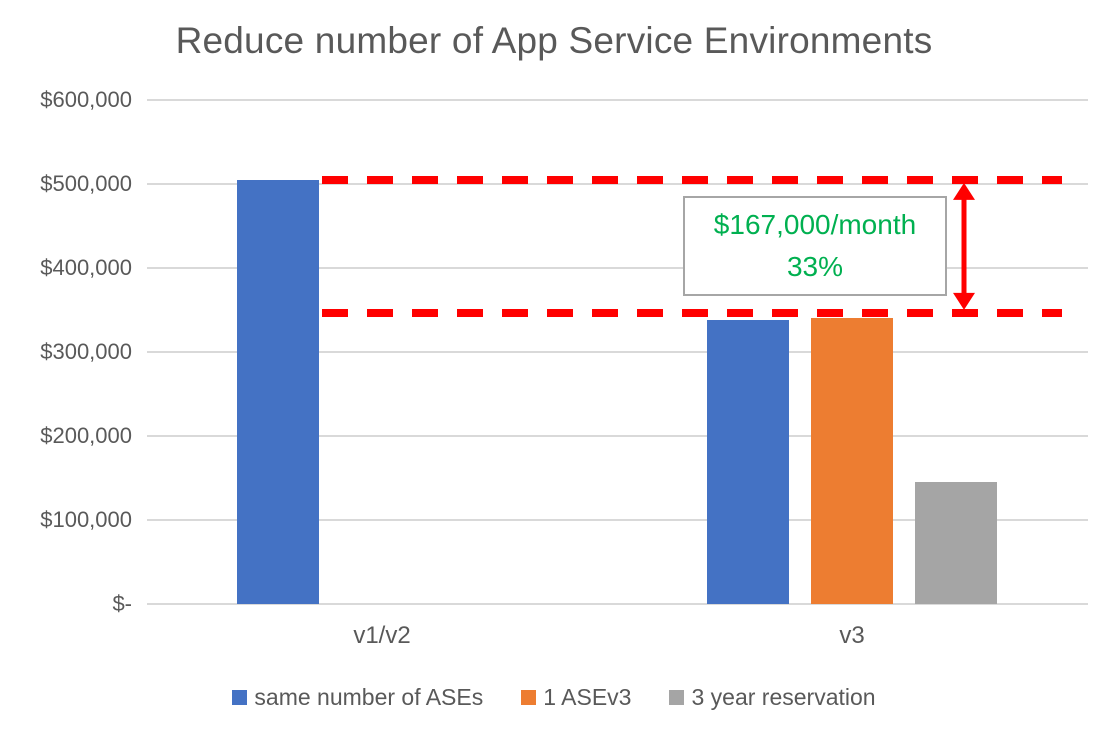  Describe the element at coordinates (692, 312) in the screenshot. I see `dashed-line-lower` at that location.